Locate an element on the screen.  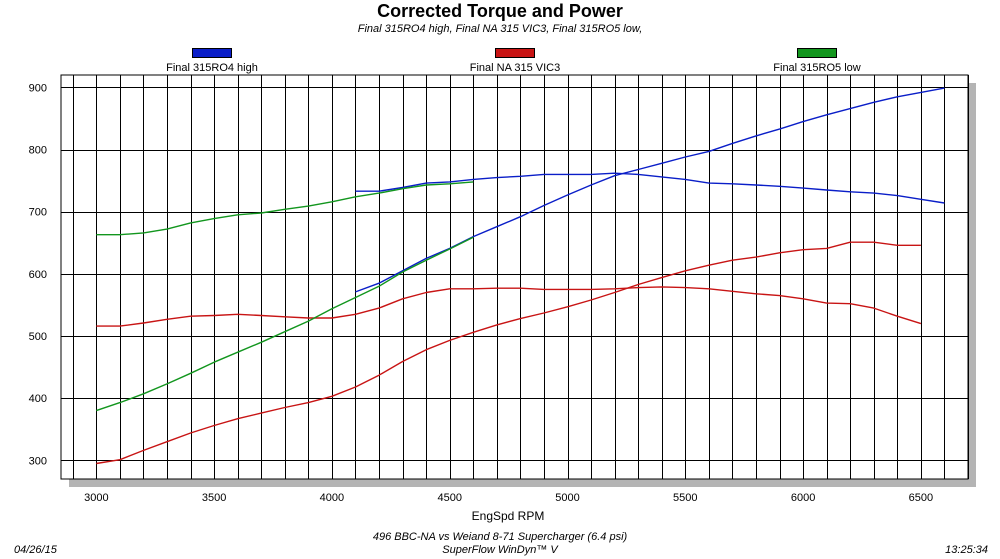
legend-swatch-na-vic3 is located at coordinates (515, 53).